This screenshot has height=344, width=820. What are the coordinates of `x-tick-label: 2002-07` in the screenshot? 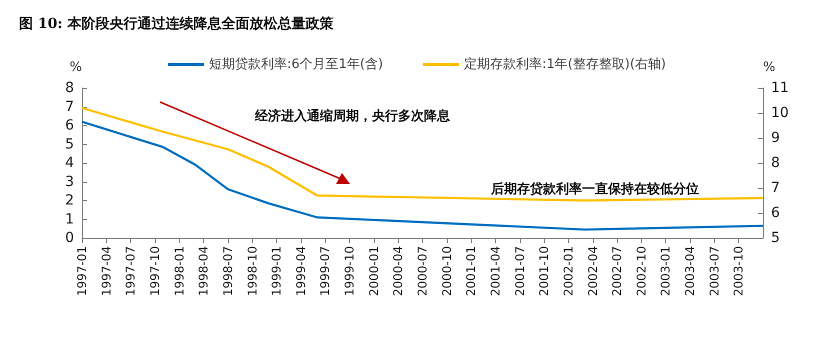 It's located at (617, 271).